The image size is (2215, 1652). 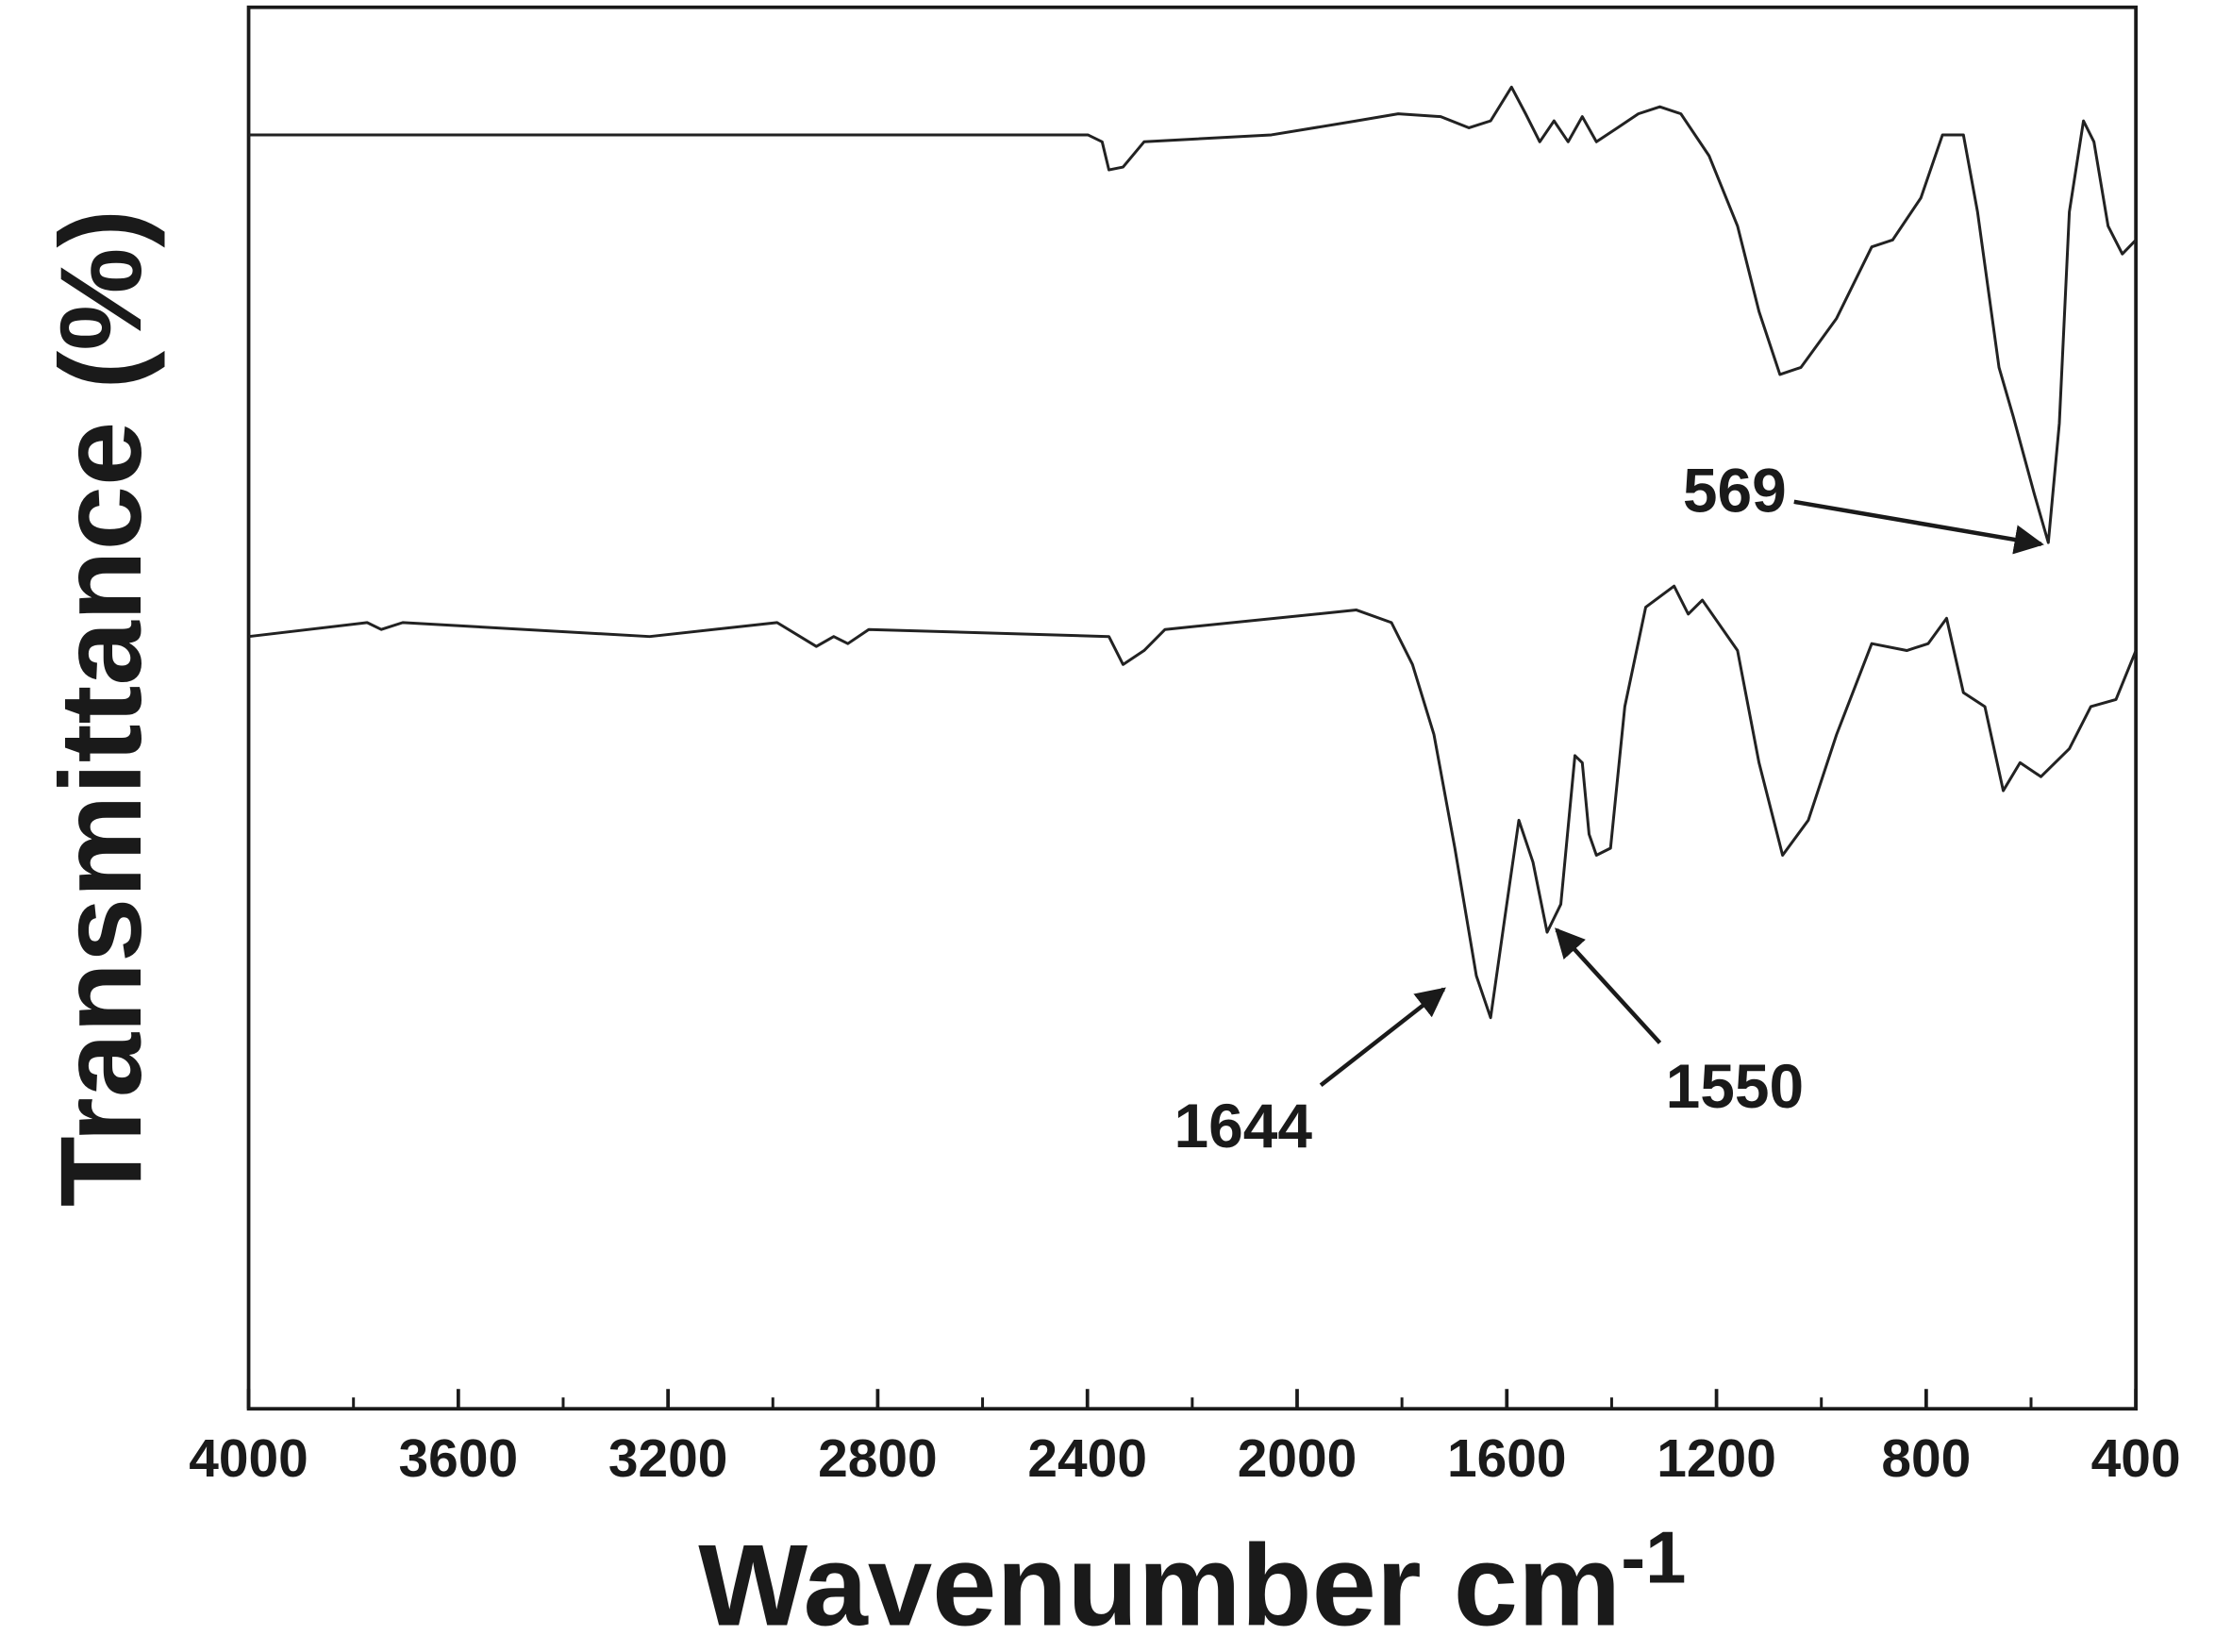 What do you see at coordinates (1735, 490) in the screenshot?
I see `peak-annotation: 569` at bounding box center [1735, 490].